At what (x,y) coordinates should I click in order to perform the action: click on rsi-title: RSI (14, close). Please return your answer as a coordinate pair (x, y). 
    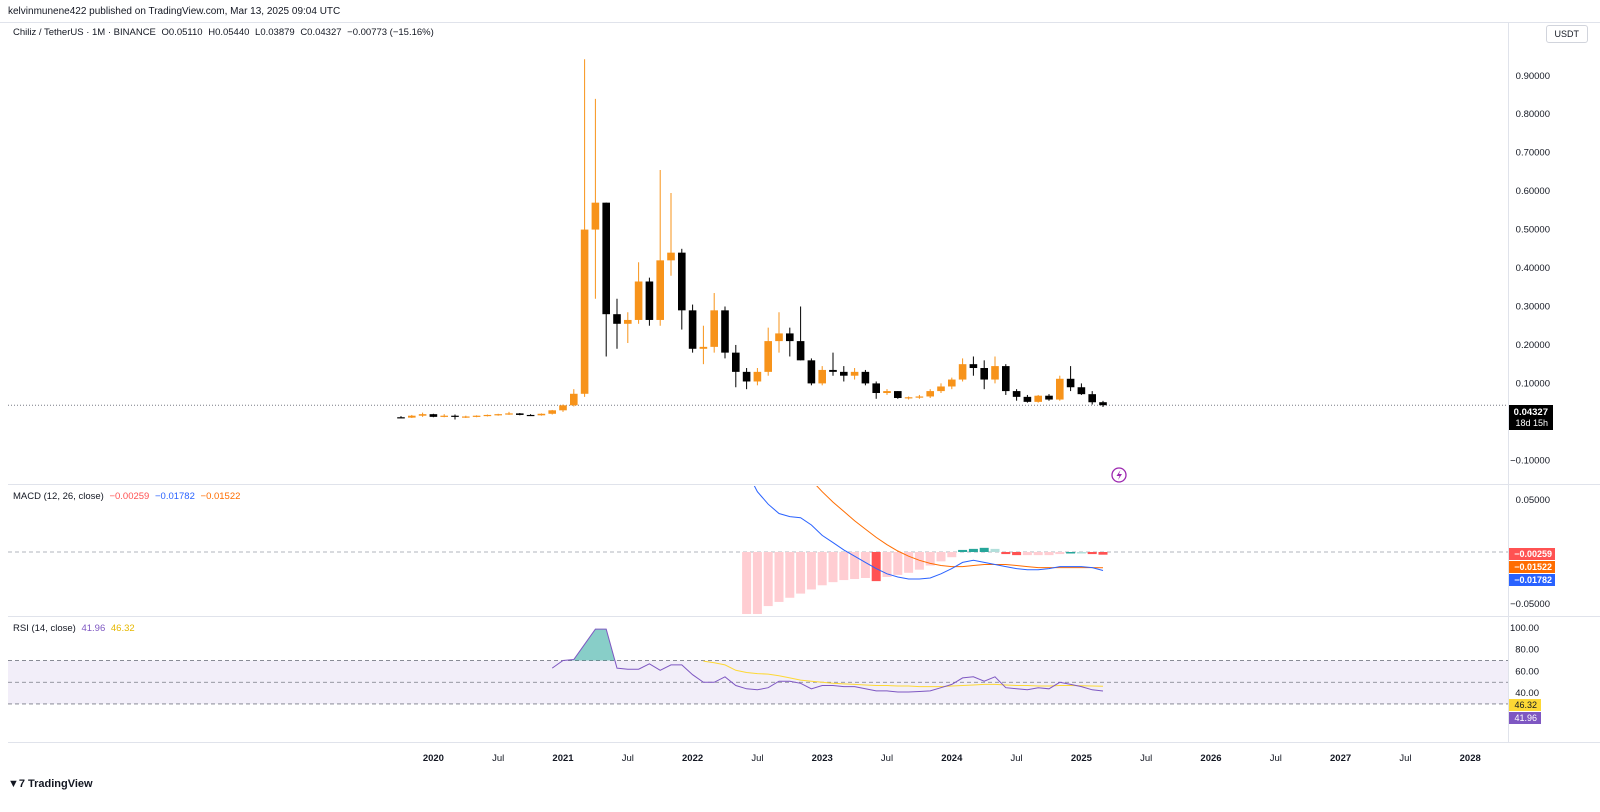
    Looking at the image, I should click on (44, 628).